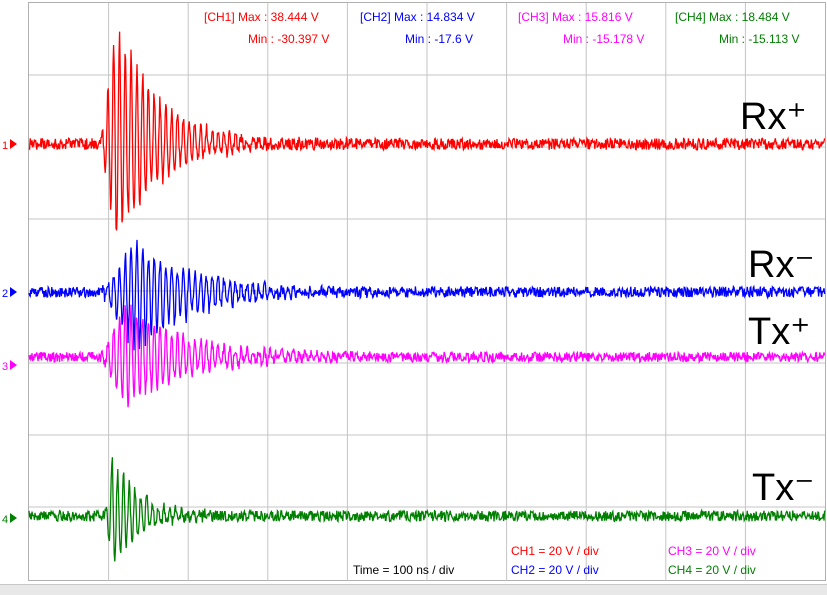 The image size is (827, 595). What do you see at coordinates (759, 39) in the screenshot?
I see `ch4-min-readout: Min : -15.113 V` at bounding box center [759, 39].